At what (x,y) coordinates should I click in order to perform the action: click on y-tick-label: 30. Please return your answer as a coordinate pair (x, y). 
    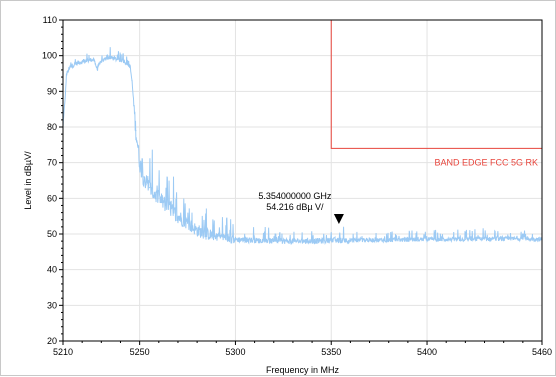
    Looking at the image, I should click on (52, 305).